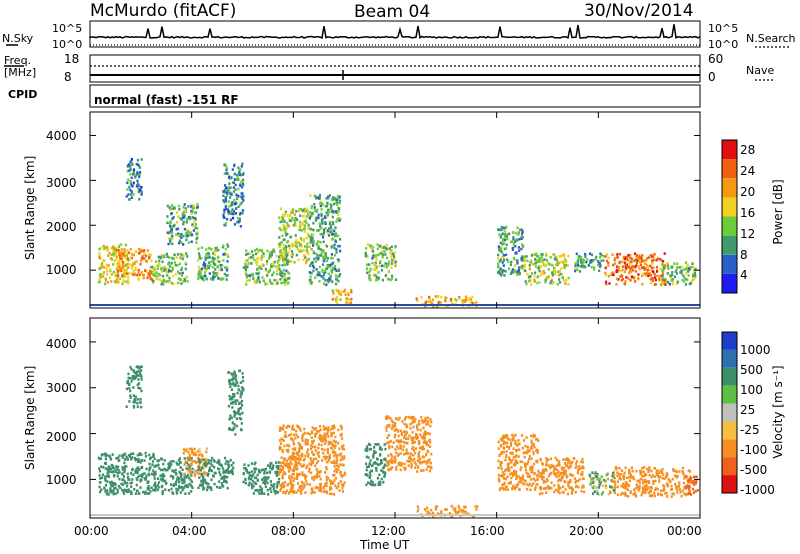 This screenshot has height=554, width=800. Describe the element at coordinates (189, 531) in the screenshot. I see `xtick-1: 04:00` at that location.